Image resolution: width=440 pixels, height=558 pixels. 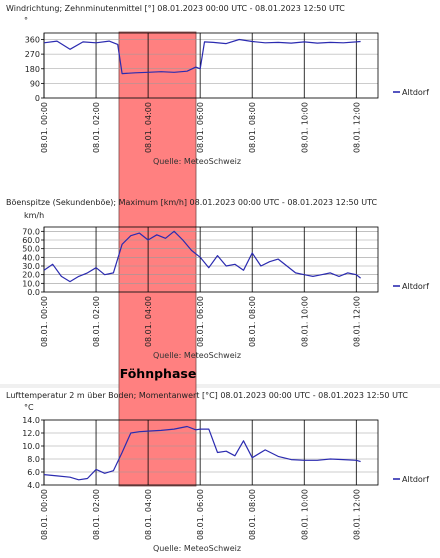 What do you see at coordinates (31, 433) in the screenshot?
I see `y-tick-label: 12.0` at bounding box center [31, 433].